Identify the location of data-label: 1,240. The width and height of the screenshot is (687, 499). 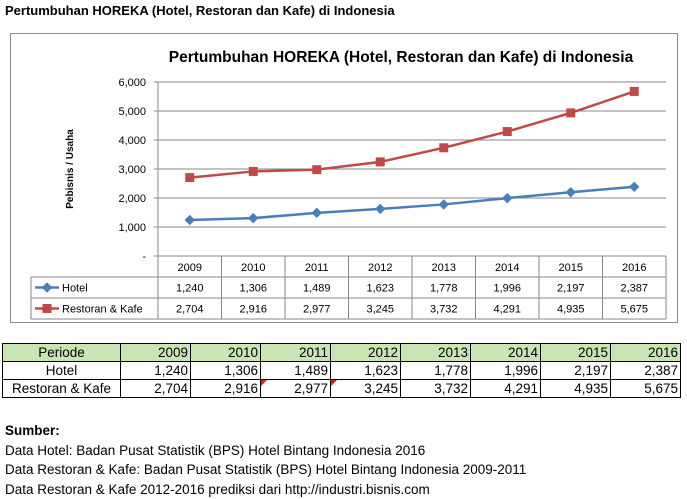
(190, 289).